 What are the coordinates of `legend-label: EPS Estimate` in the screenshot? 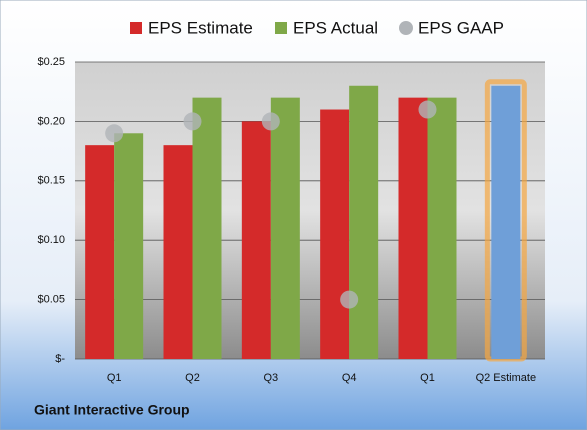 It's located at (200, 27).